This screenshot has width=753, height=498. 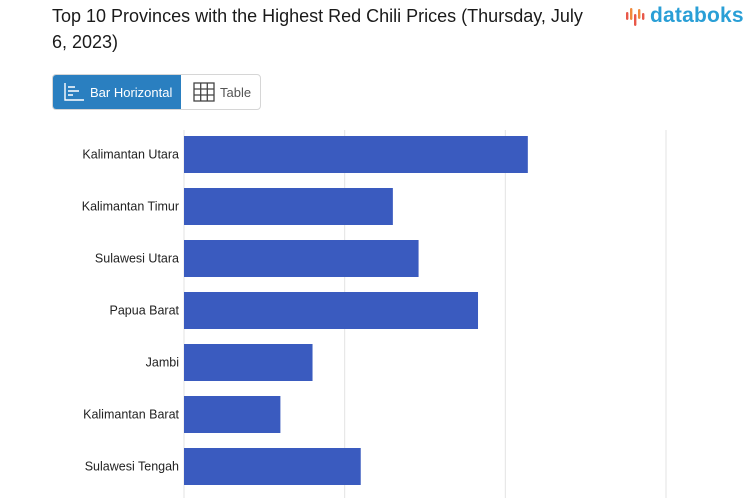 What do you see at coordinates (131, 415) in the screenshot?
I see `category-label: Kalimantan Barat` at bounding box center [131, 415].